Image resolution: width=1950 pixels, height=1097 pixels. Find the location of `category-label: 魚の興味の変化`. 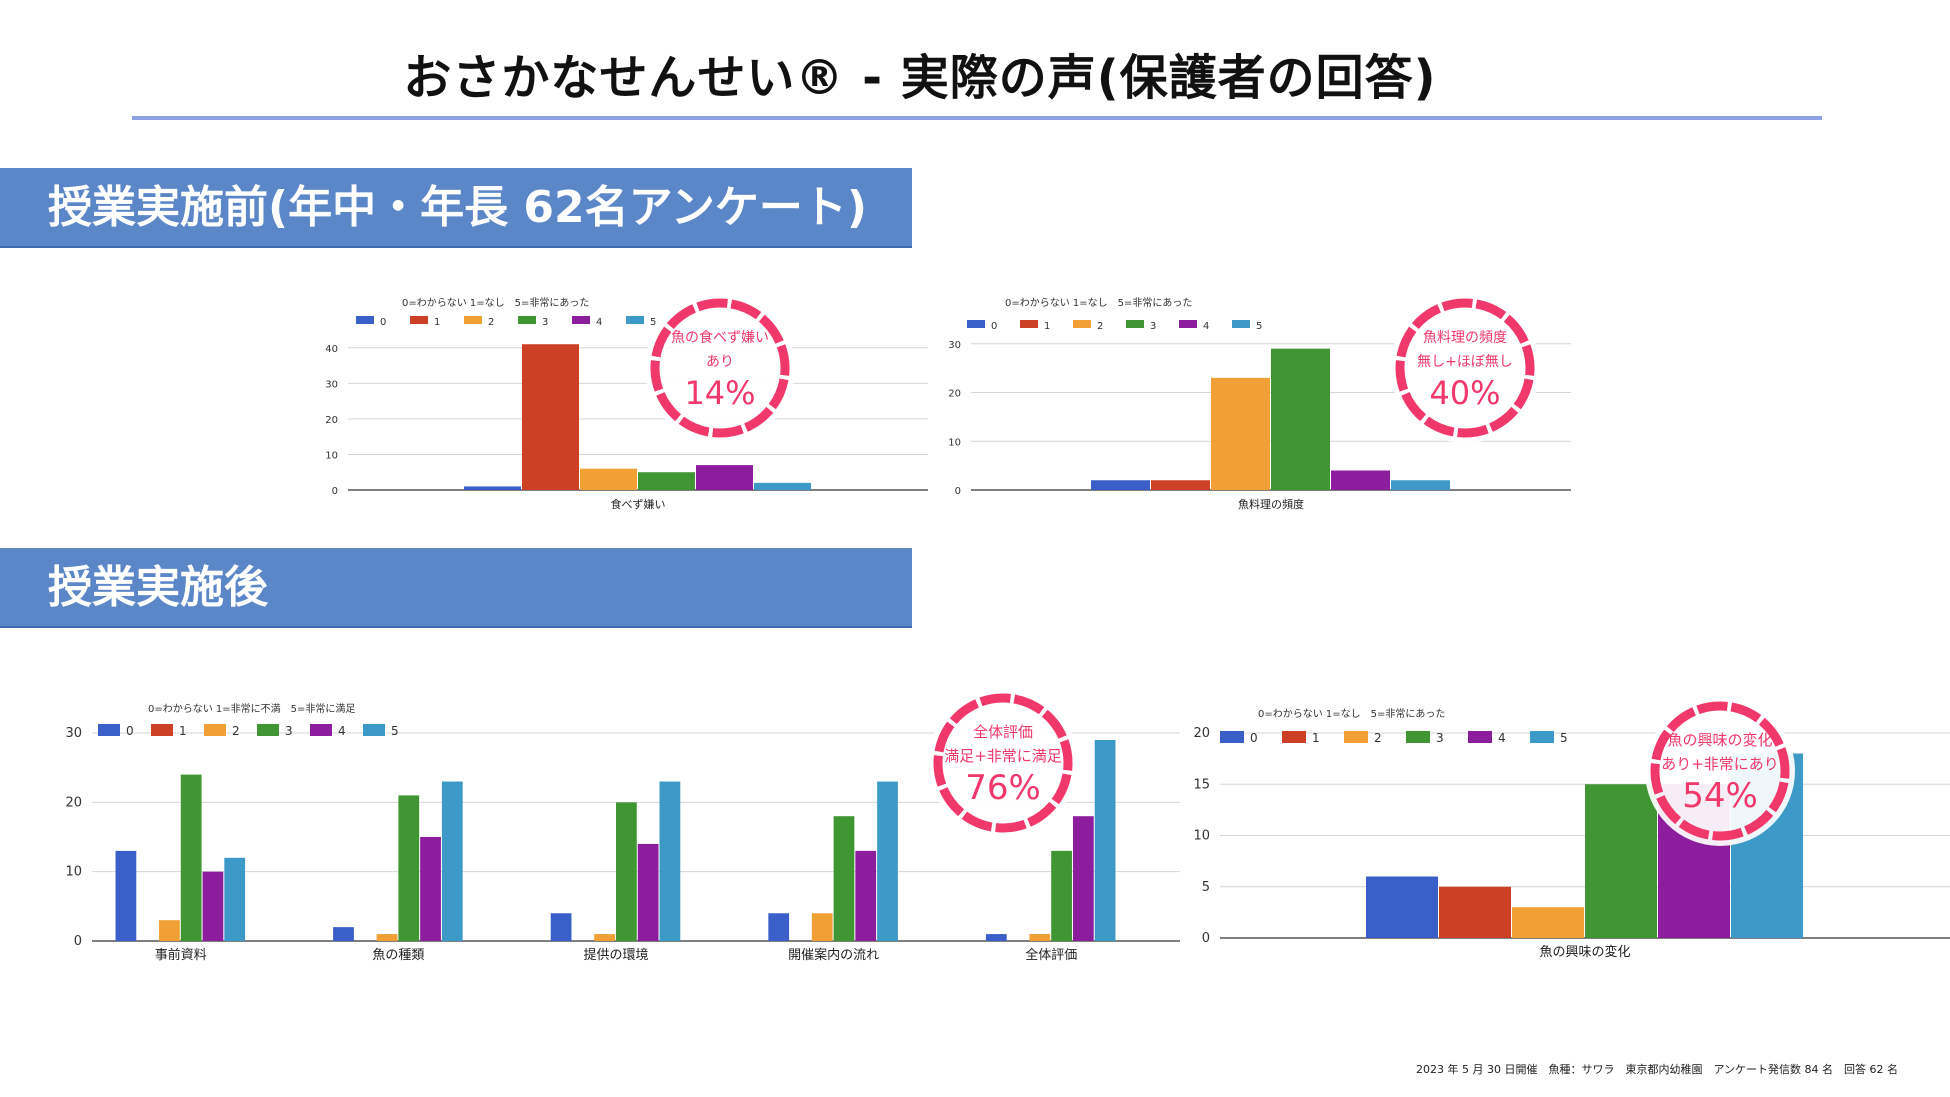

category-label: 魚の興味の変化 is located at coordinates (1584, 952).